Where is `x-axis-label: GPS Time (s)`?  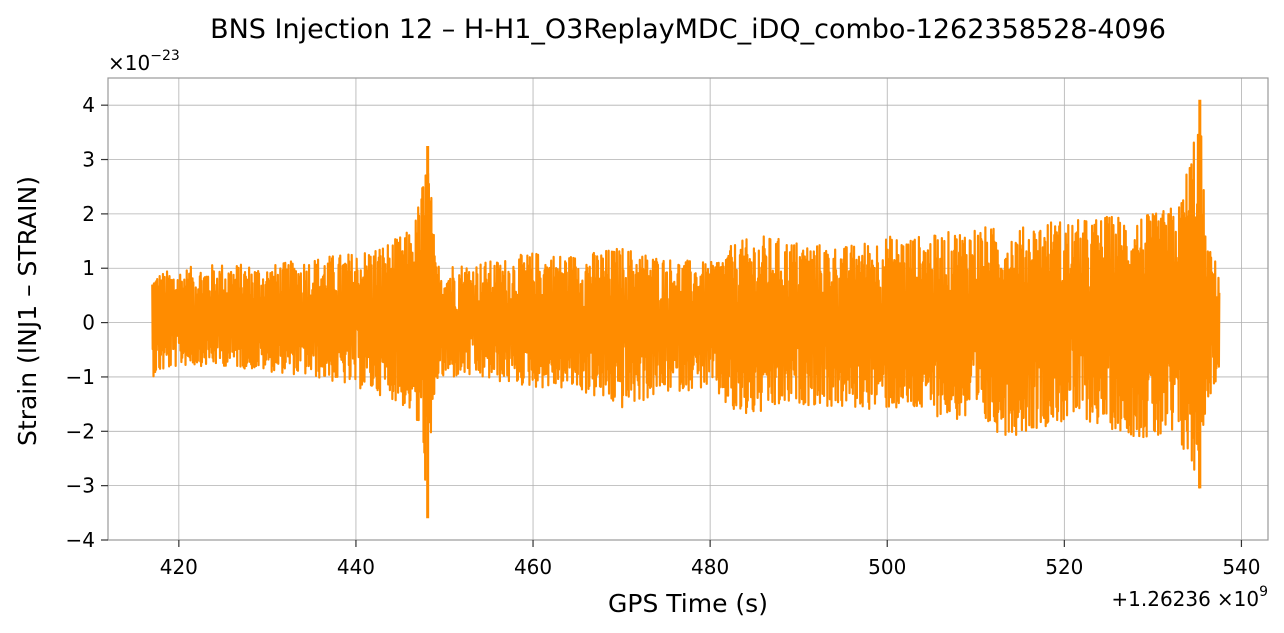
x-axis-label: GPS Time (s) is located at coordinates (688, 603).